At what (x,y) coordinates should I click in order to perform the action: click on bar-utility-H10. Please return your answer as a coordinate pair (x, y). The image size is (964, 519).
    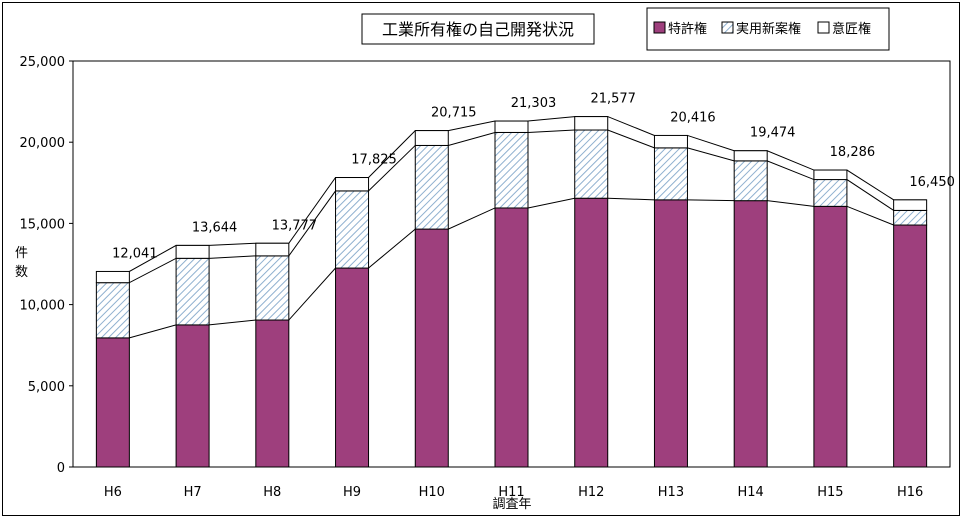
    Looking at the image, I should click on (431, 187).